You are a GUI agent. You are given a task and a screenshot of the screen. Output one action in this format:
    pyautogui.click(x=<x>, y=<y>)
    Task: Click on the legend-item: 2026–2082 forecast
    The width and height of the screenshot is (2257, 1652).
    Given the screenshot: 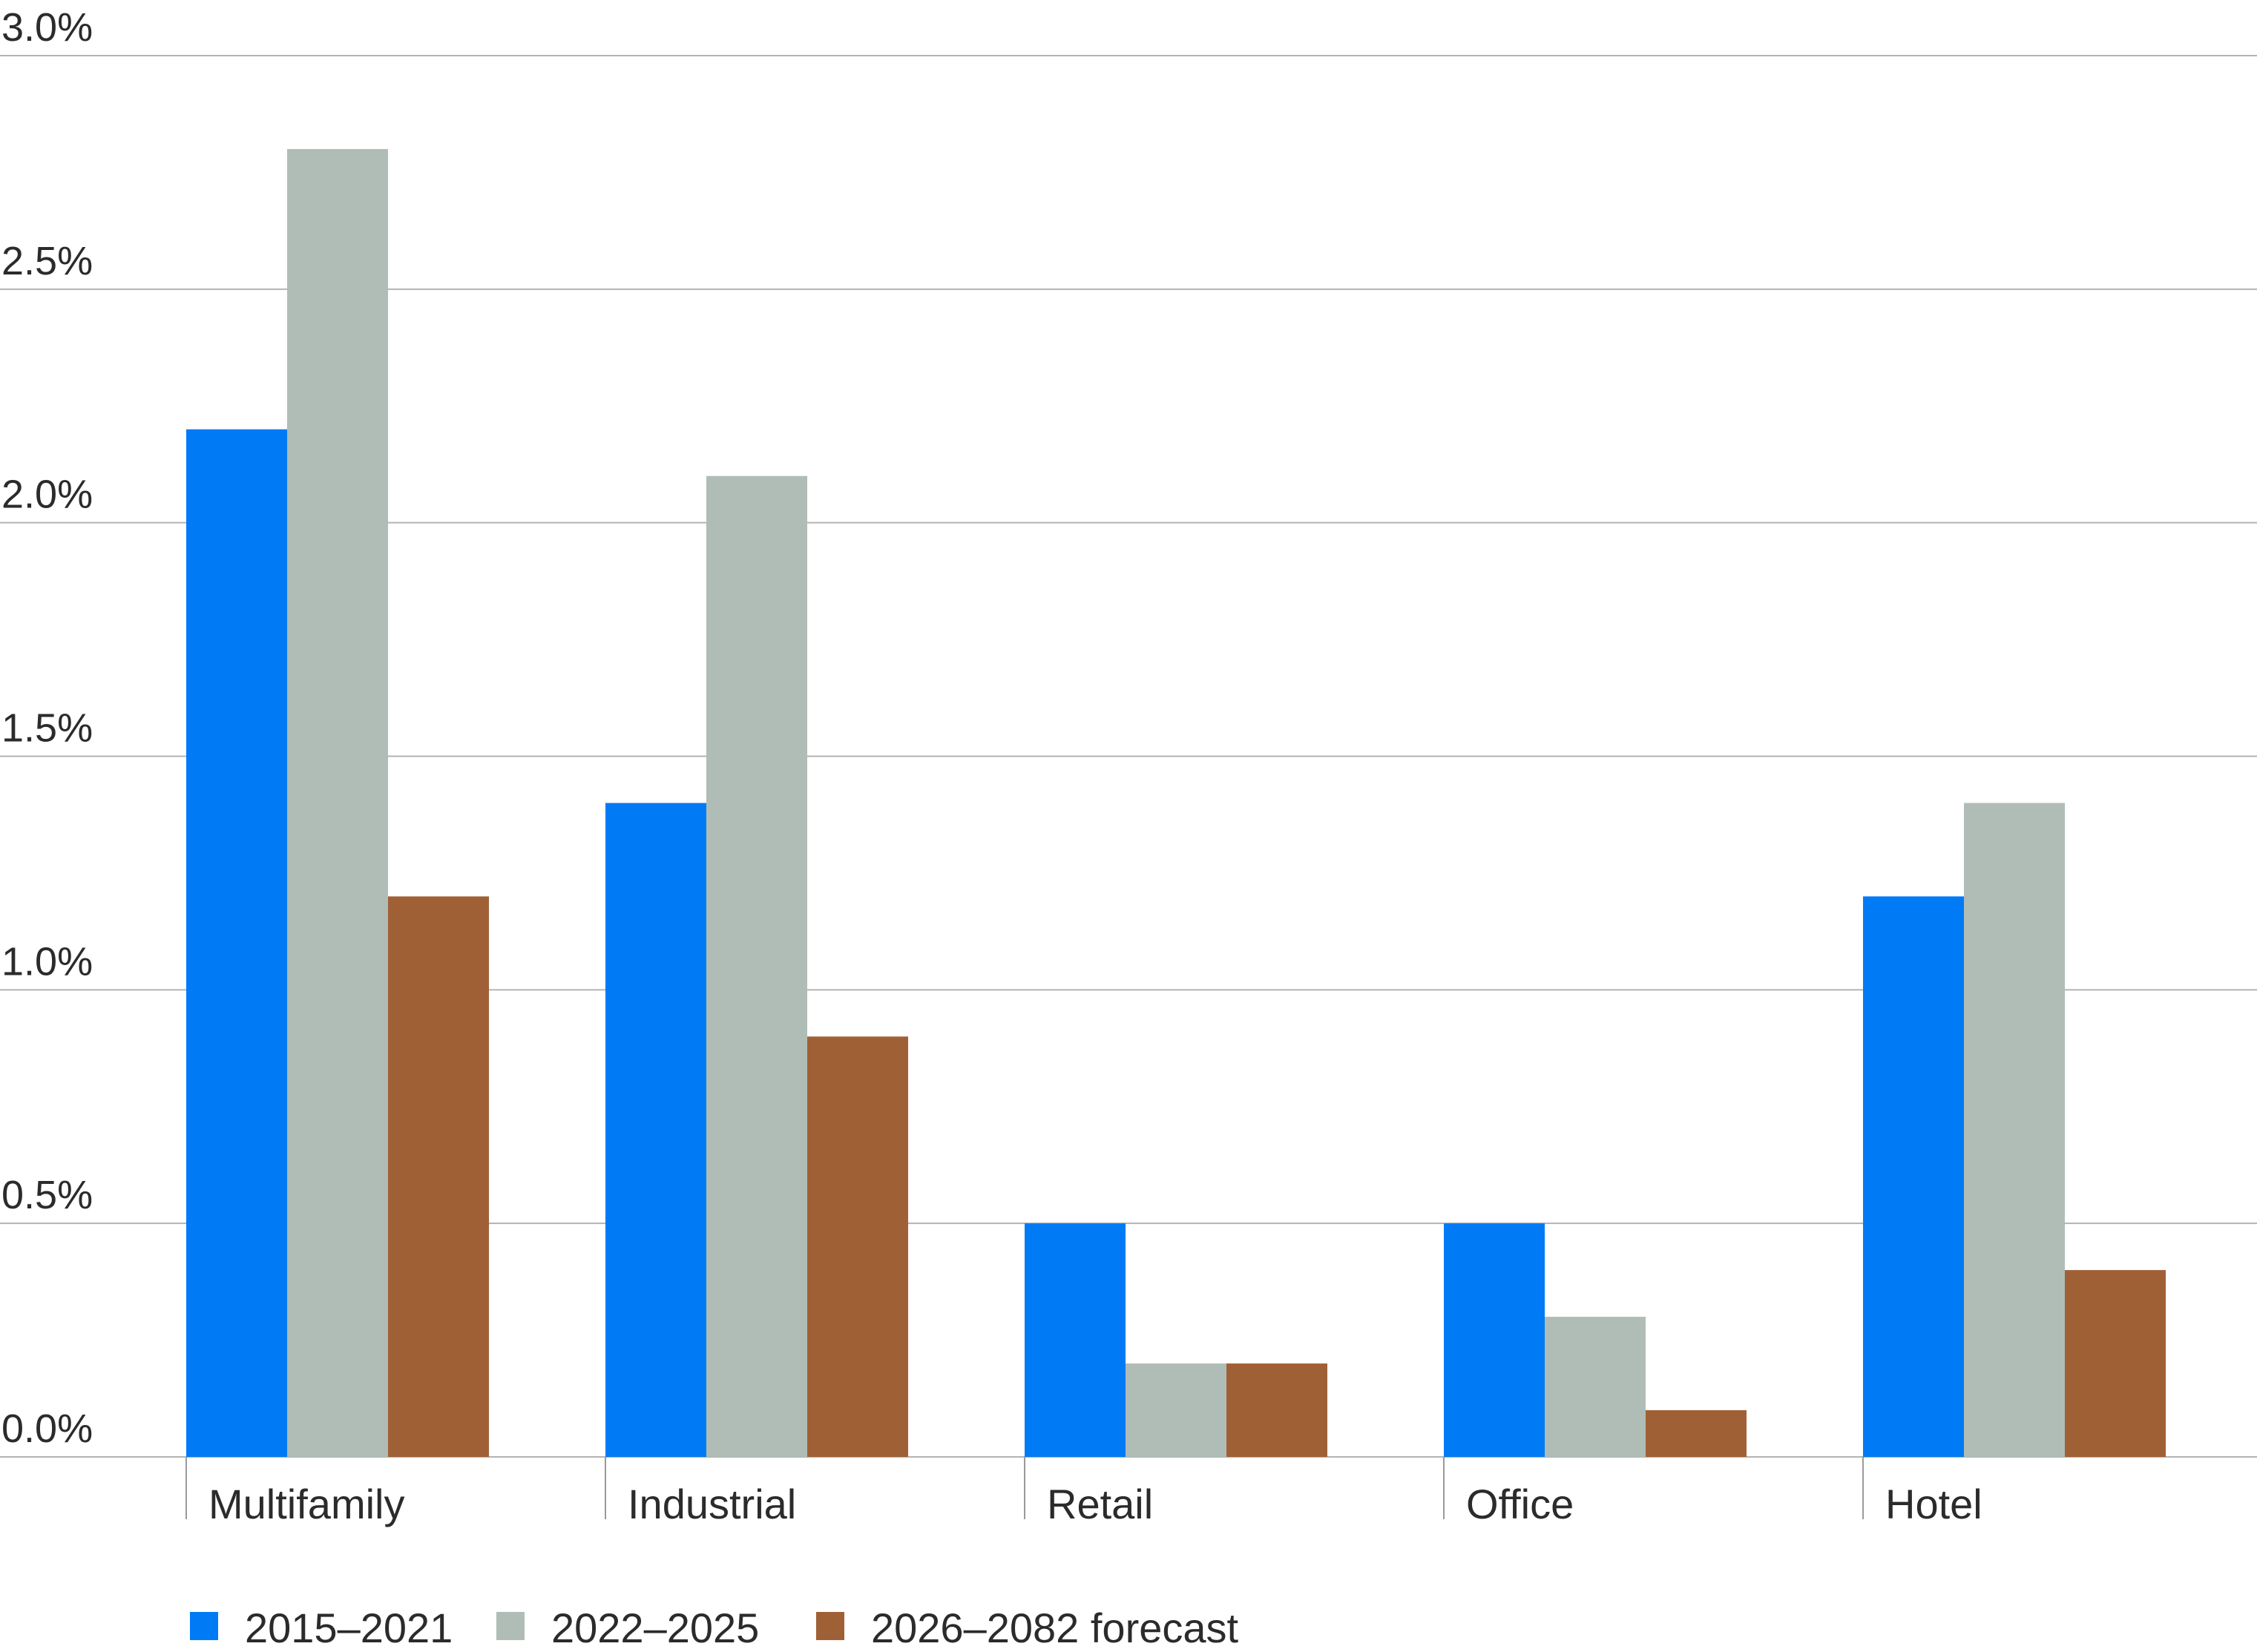 What is the action you would take?
    pyautogui.click(x=1027, y=1628)
    